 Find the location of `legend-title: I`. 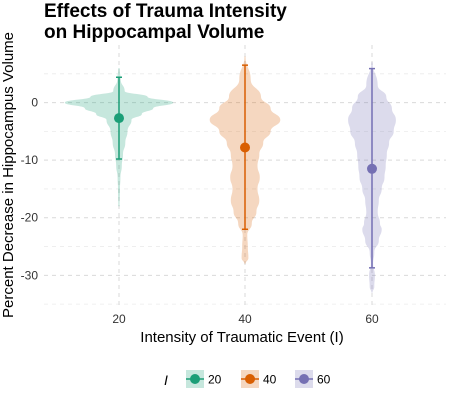

legend-title: I is located at coordinates (166, 380).